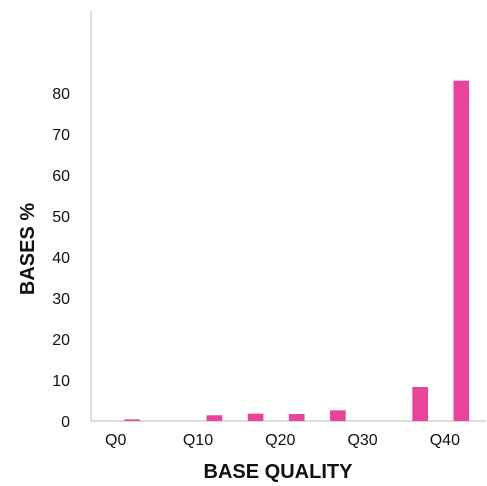  I want to click on x-axis: Q0 Q10 Q20 Q30 Q40, so click(288, 434).